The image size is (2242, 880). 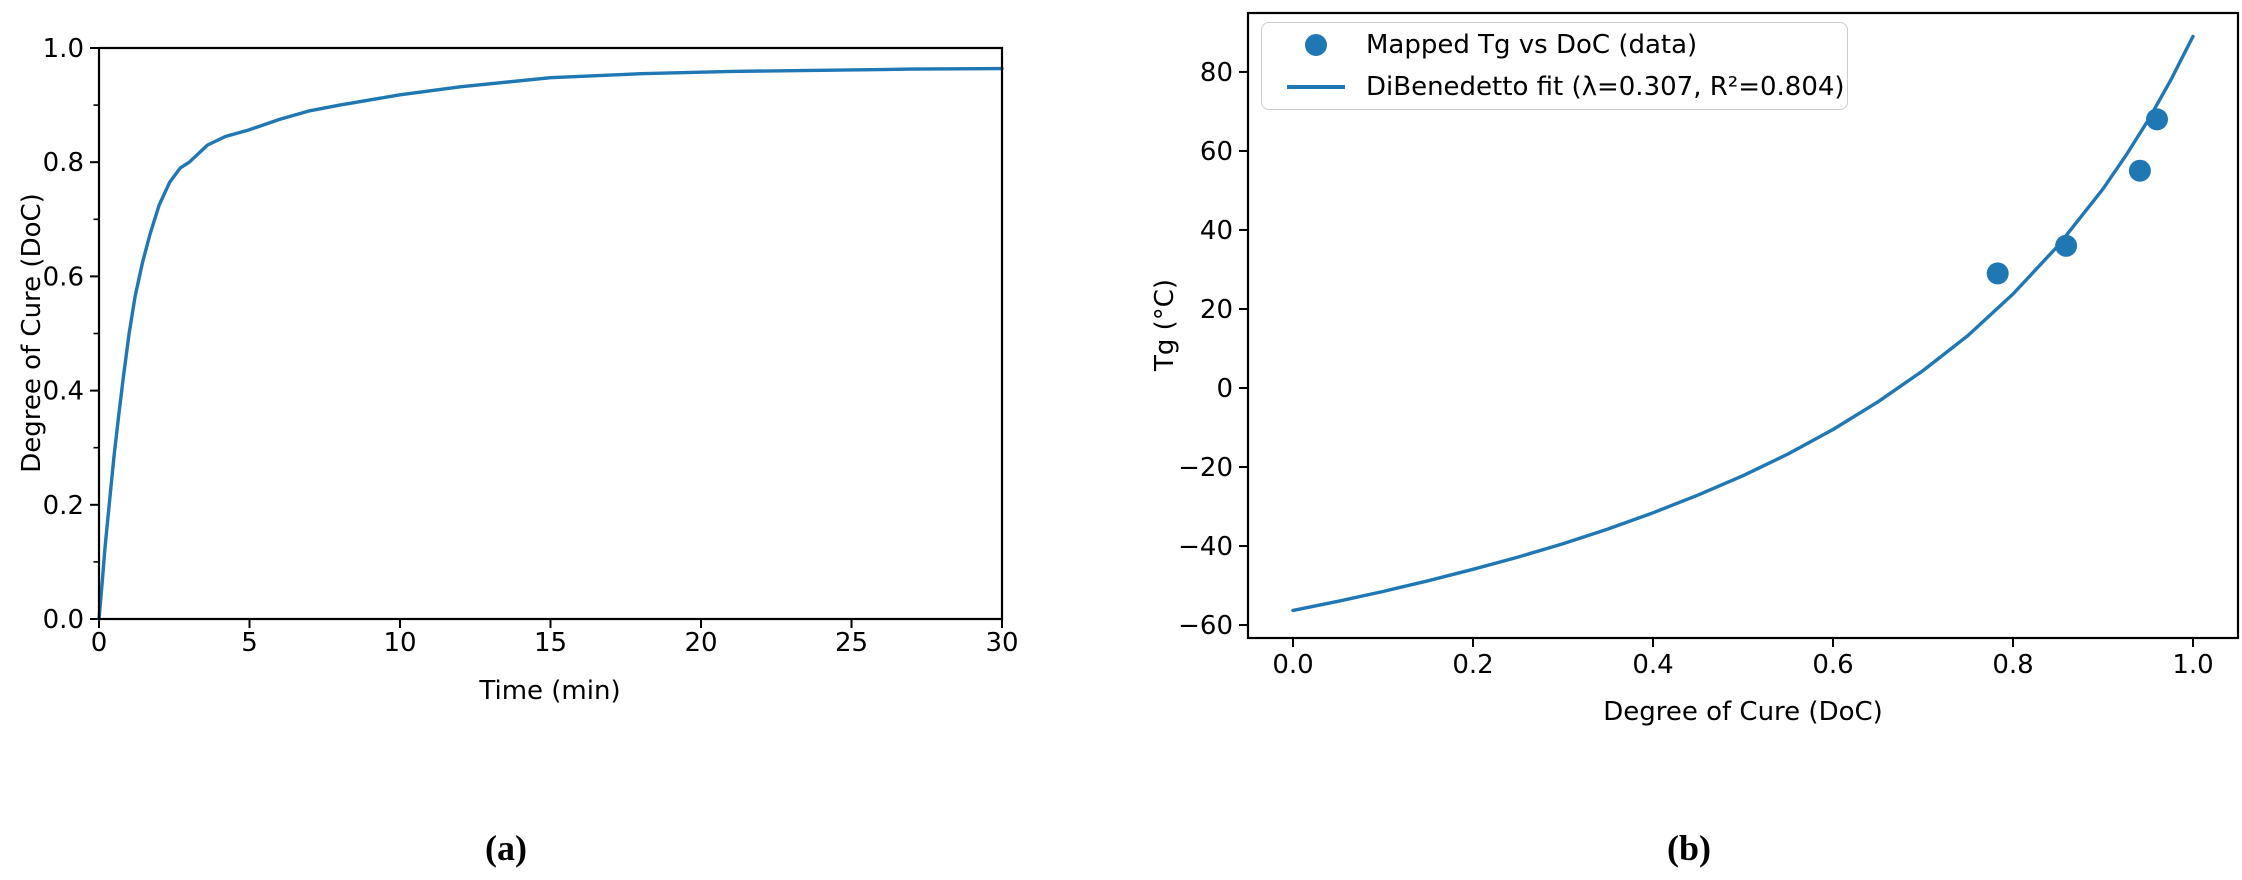 I want to click on x-tick-label: 0.4, so click(x=1652, y=665).